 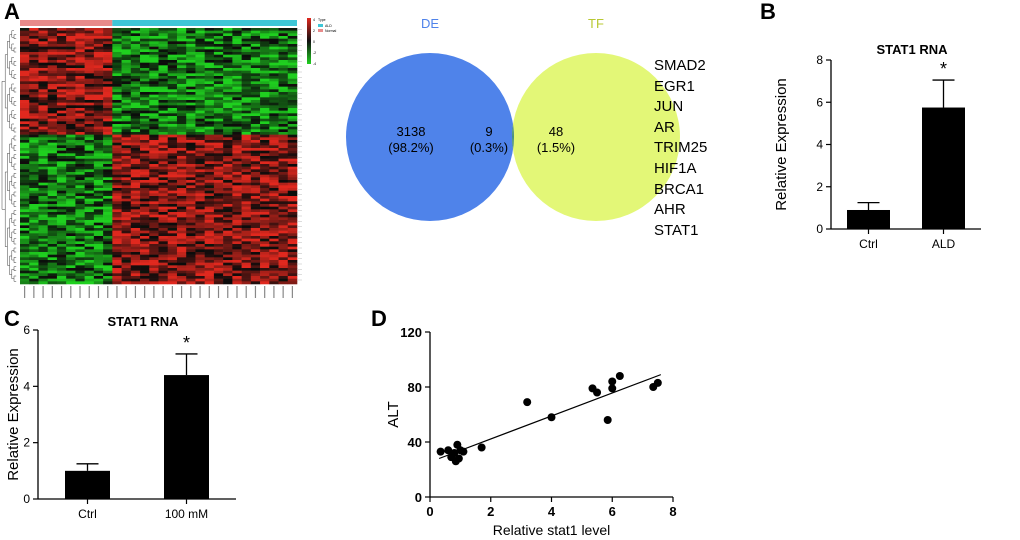 What do you see at coordinates (819, 60) in the screenshot?
I see `y-tick-label: 8` at bounding box center [819, 60].